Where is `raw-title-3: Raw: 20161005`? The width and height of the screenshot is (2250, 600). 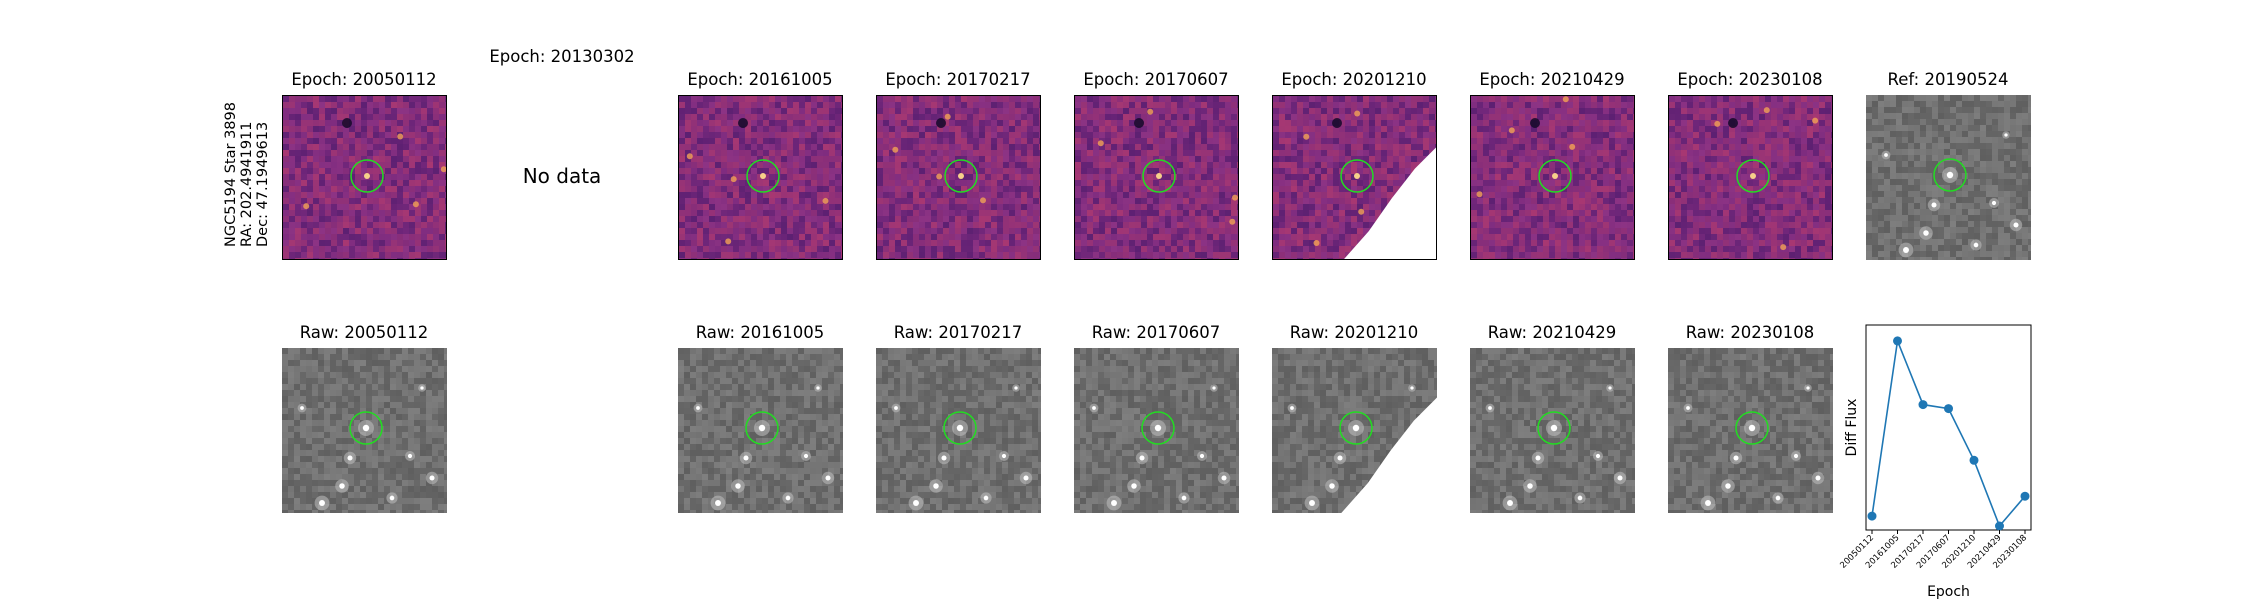 raw-title-3: Raw: 20161005 is located at coordinates (760, 332).